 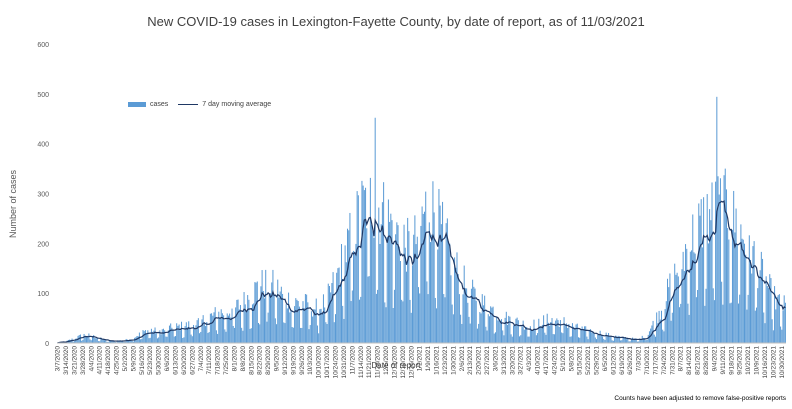 I want to click on x-tick-label: 6/27/2020, so click(x=192, y=360).